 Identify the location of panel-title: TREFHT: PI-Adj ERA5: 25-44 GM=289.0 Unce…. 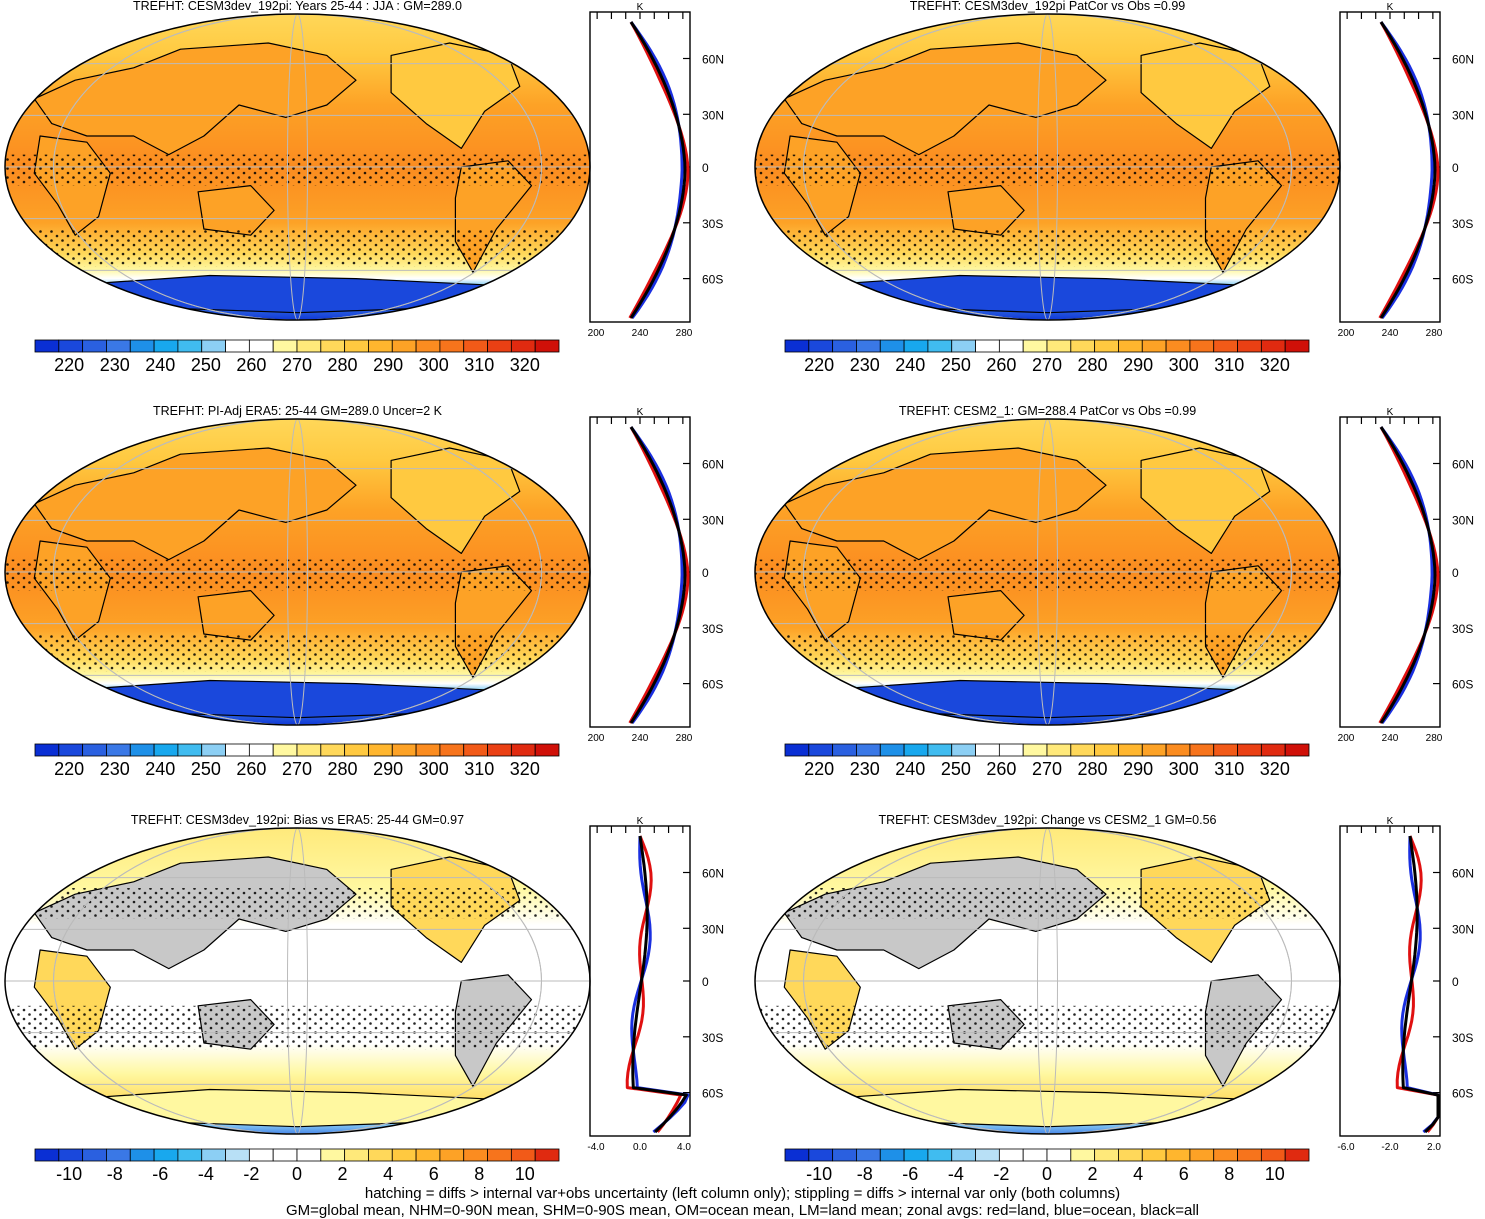
(298, 411).